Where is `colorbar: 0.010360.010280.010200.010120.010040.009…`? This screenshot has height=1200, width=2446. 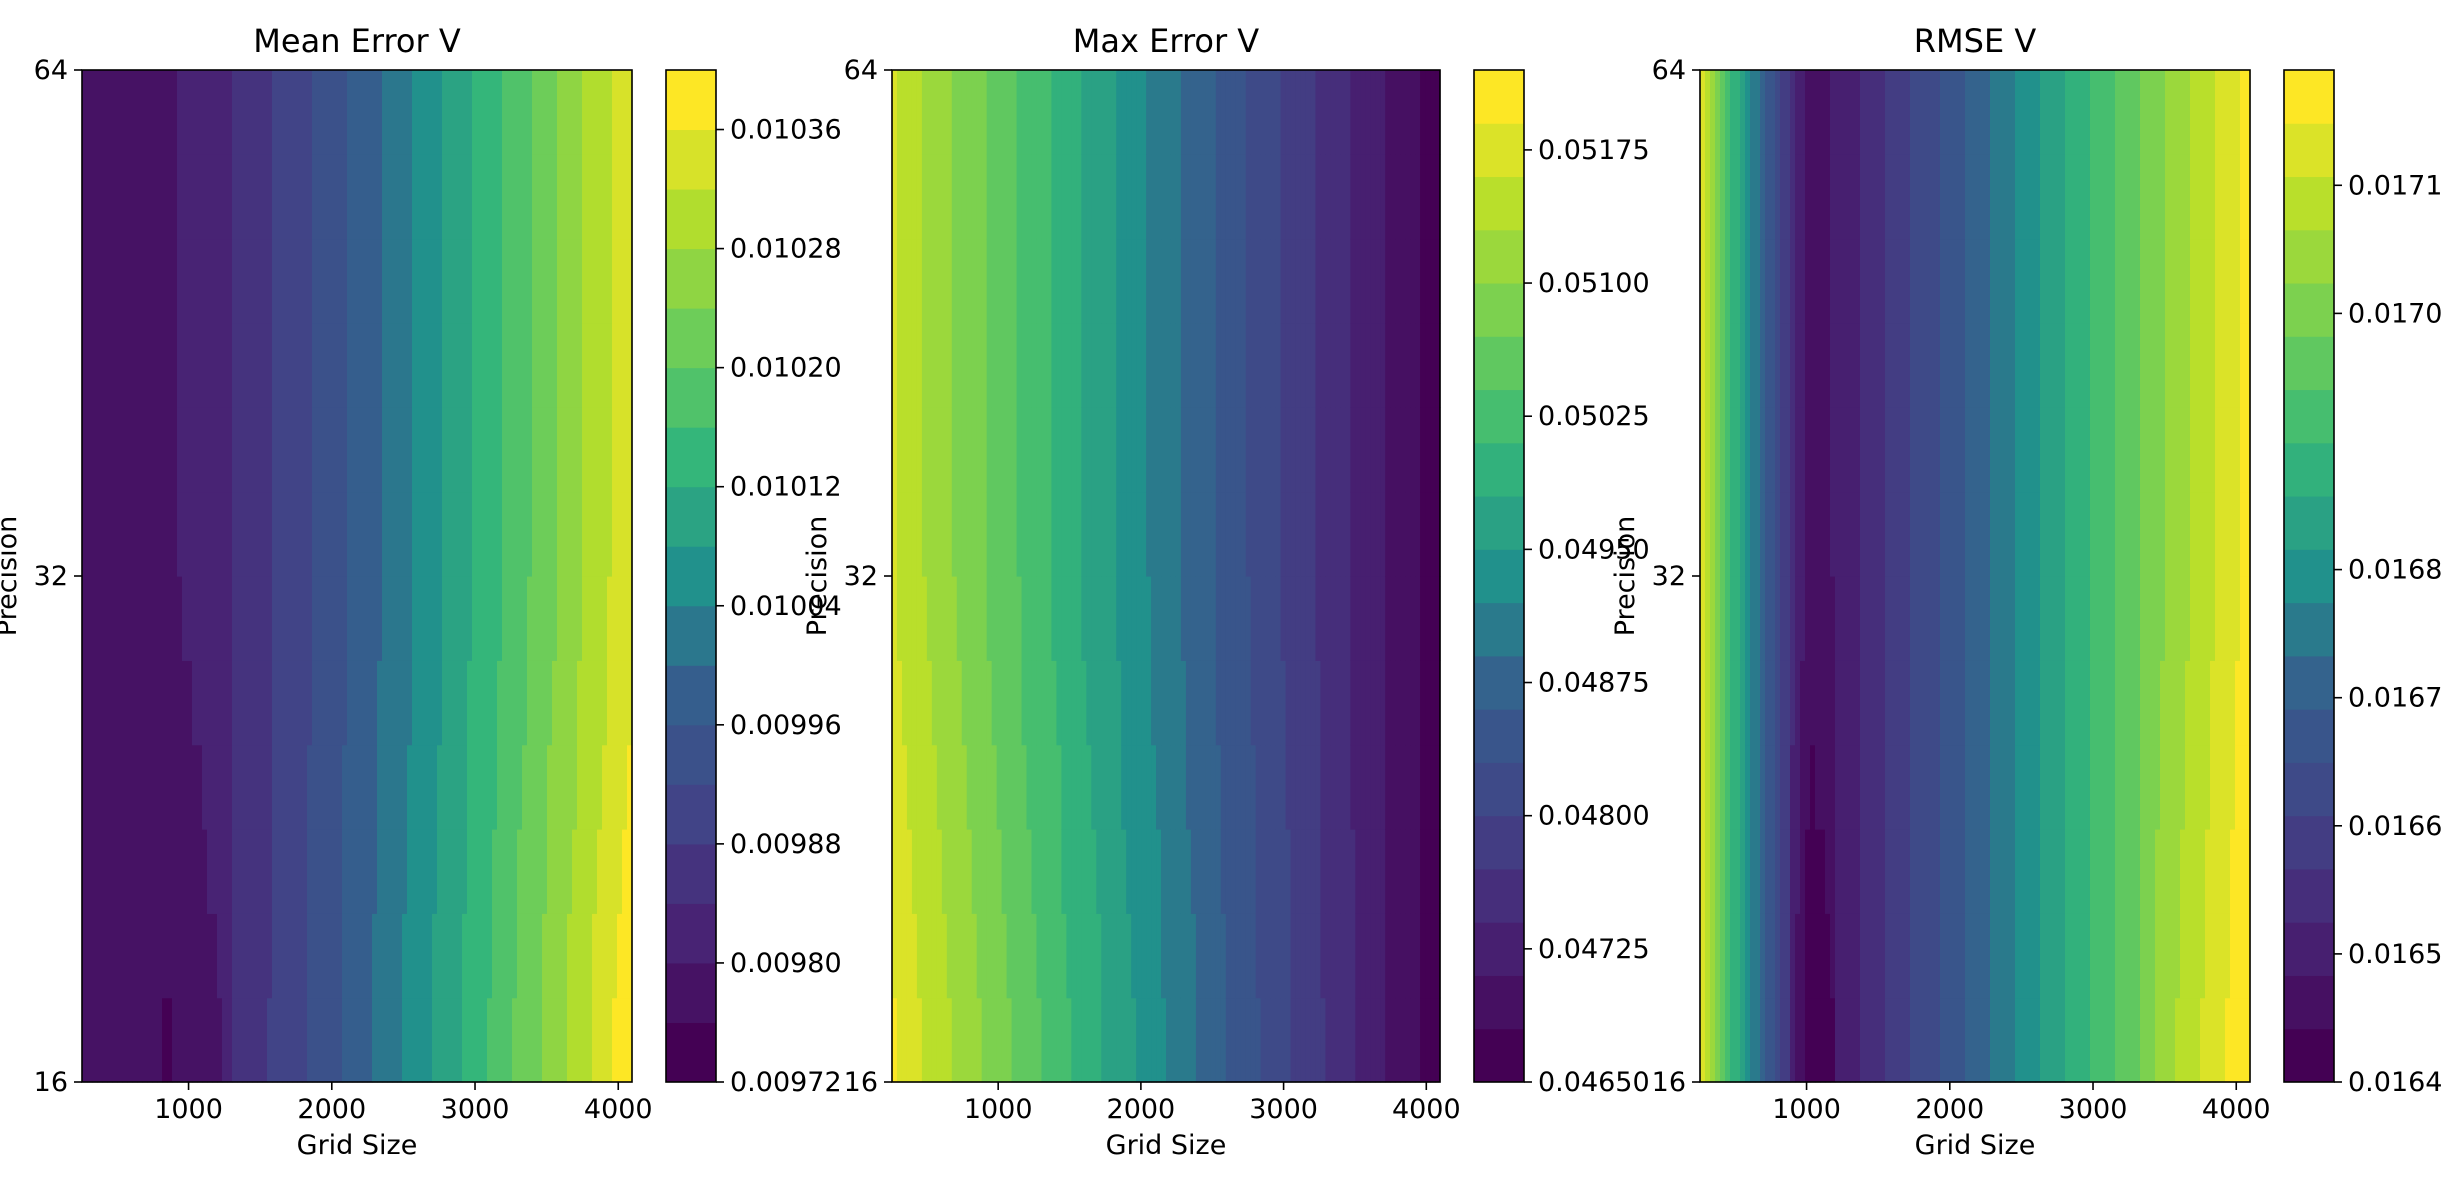
colorbar: 0.010360.010280.010200.010120.010040.009… is located at coordinates (753, 583).